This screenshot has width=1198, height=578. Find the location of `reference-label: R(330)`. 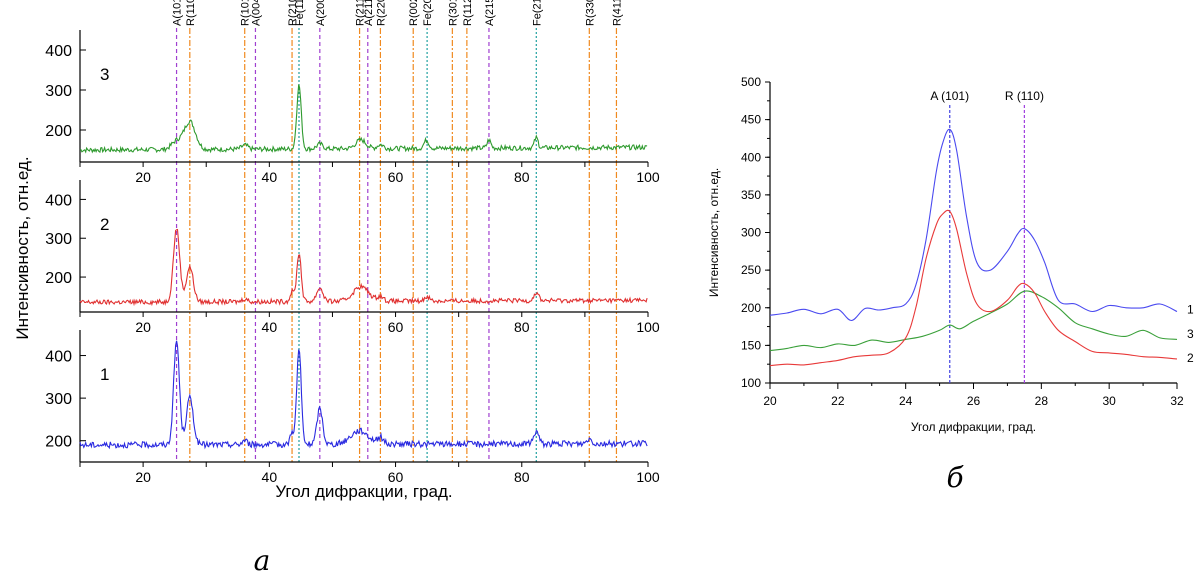

reference-label: R(330) is located at coordinates (590, 13).